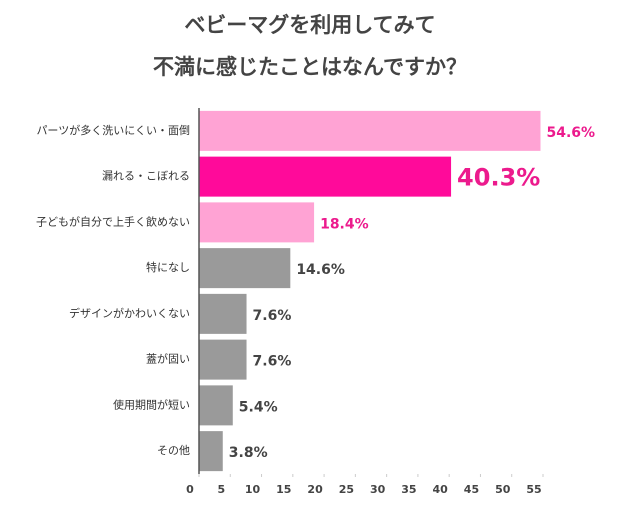 This screenshot has height=525, width=619. Describe the element at coordinates (408, 489) in the screenshot. I see `x-tick-label: 35` at that location.